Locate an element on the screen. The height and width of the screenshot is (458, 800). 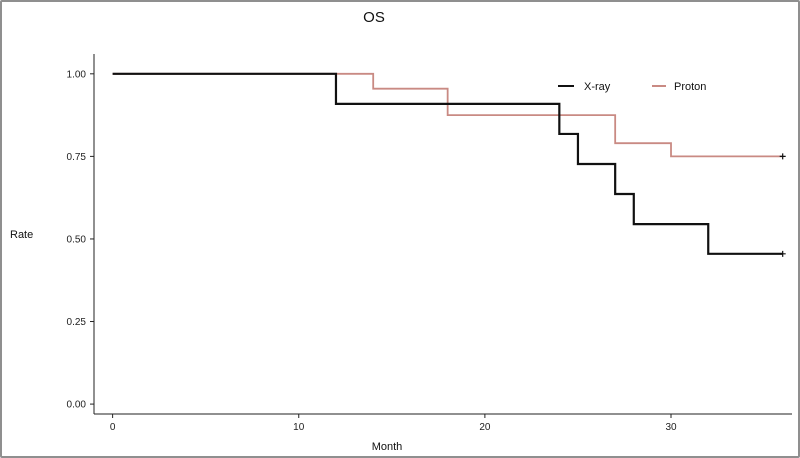
y-tick-label: 0.50 is located at coordinates (77, 239).